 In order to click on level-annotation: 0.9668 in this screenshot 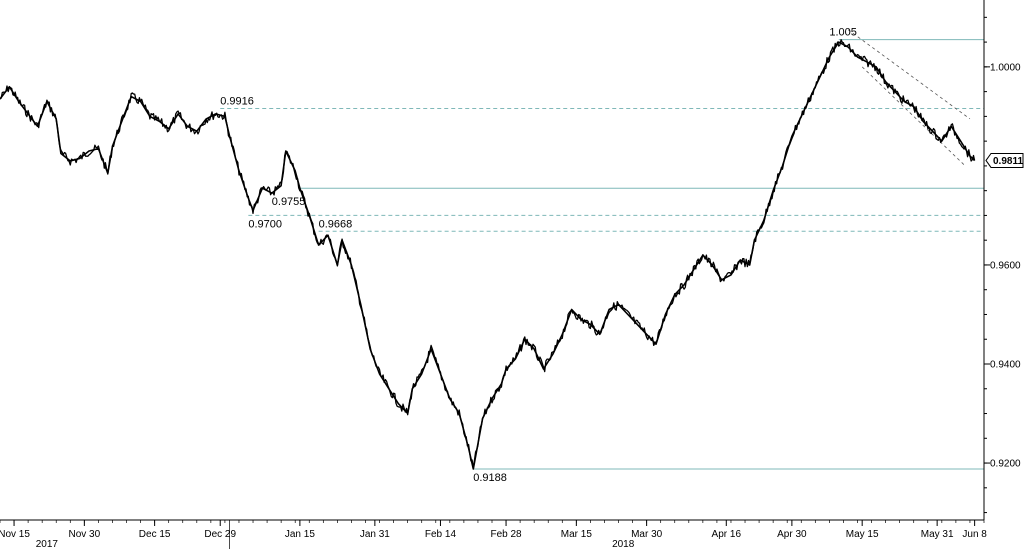, I will do `click(336, 224)`.